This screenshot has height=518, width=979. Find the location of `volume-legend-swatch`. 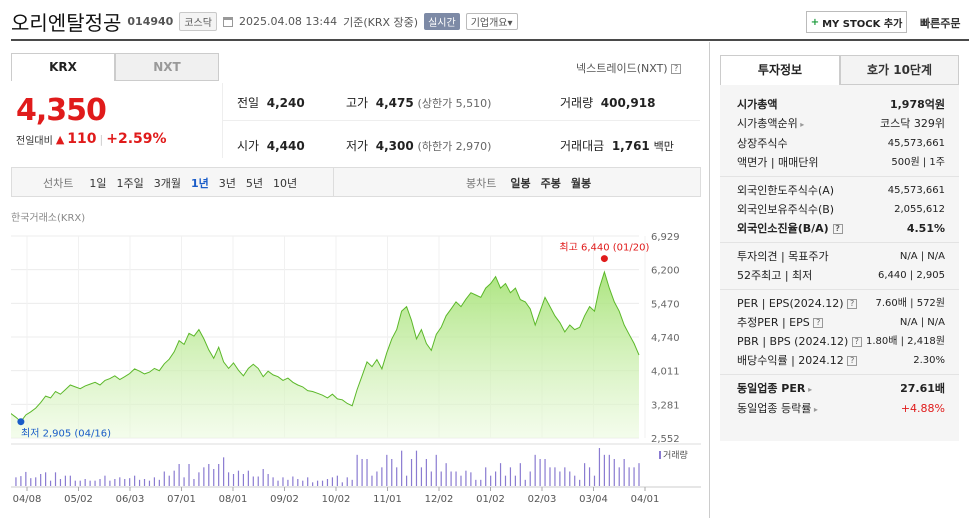

volume-legend-swatch is located at coordinates (660, 455).